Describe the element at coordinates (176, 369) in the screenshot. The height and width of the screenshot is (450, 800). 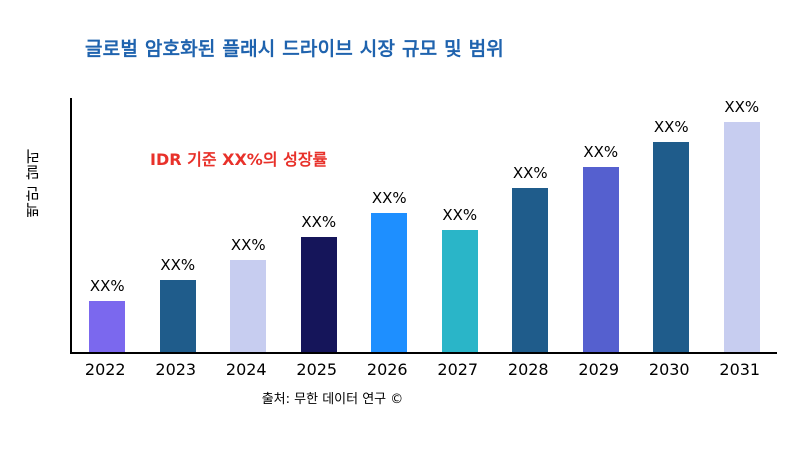
I see `x-tick-label: 2023` at that location.